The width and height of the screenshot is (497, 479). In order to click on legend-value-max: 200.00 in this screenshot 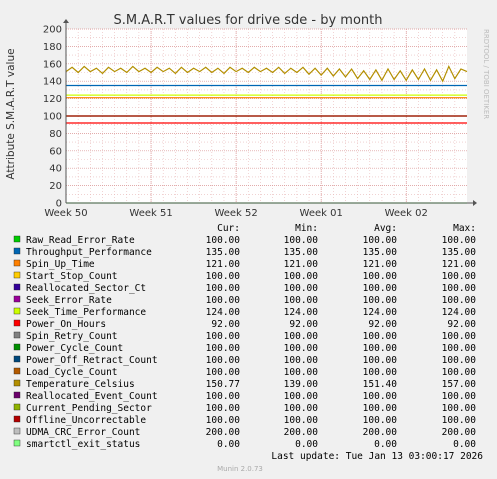, I will do `click(459, 432)`.